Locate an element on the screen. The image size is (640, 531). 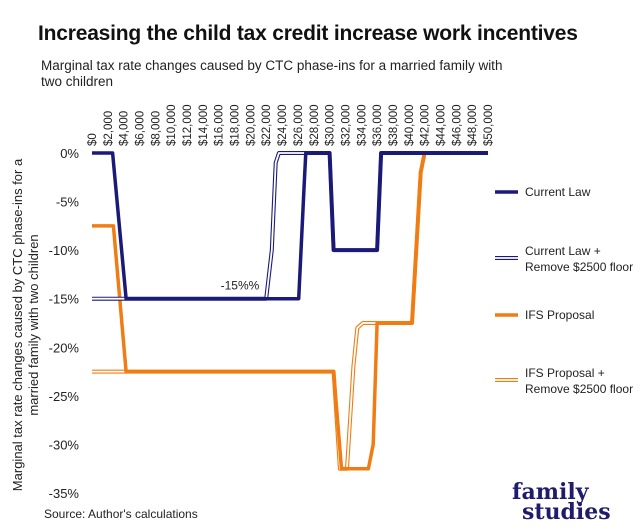
x-tick-label: $14,000 is located at coordinates (204, 125).